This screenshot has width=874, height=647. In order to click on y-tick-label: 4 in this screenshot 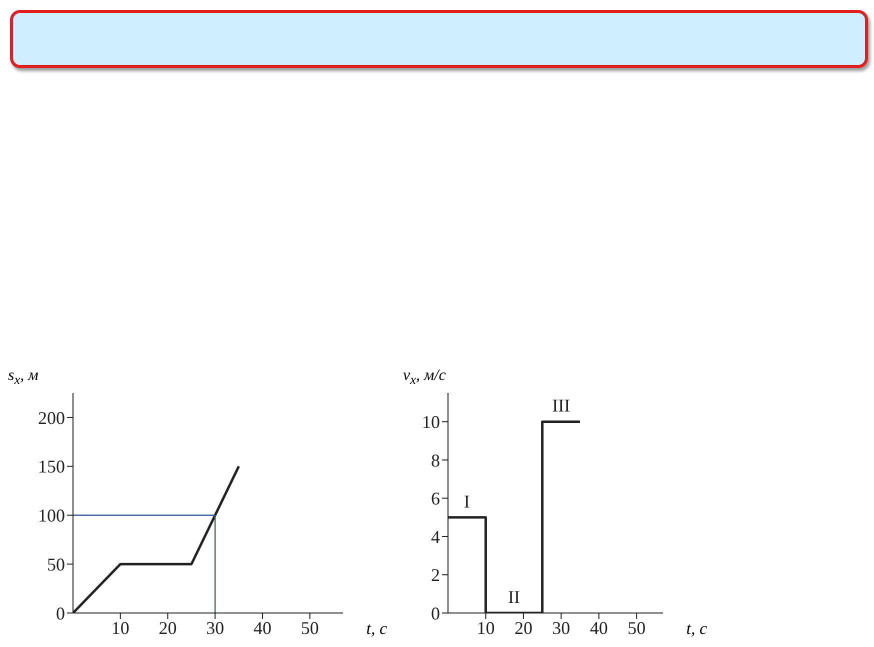, I will do `click(435, 536)`.